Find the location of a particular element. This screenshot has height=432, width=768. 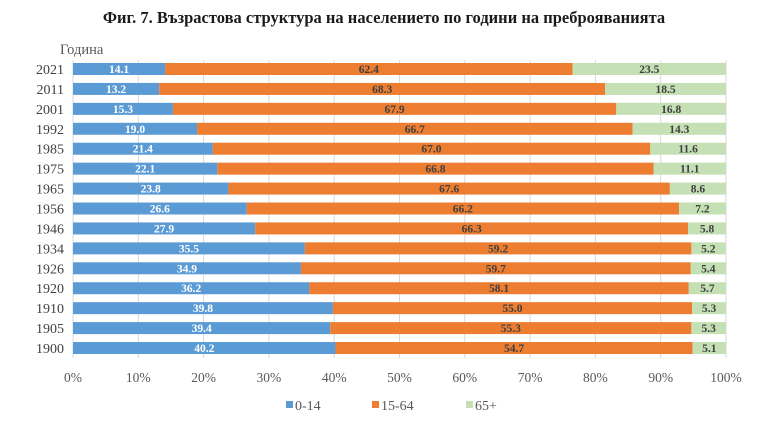

legend-item-15-64: 15-64 is located at coordinates (393, 406).